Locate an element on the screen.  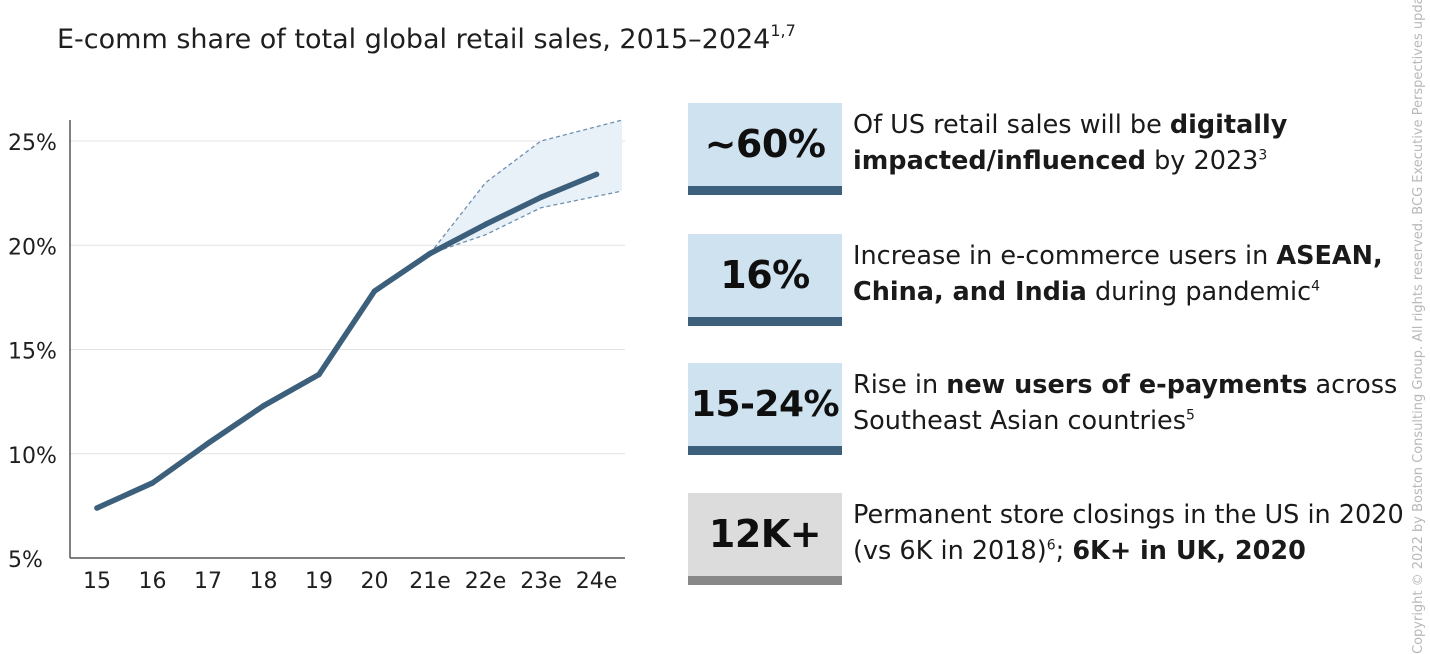
x-tick-label: 24e is located at coordinates (597, 581).